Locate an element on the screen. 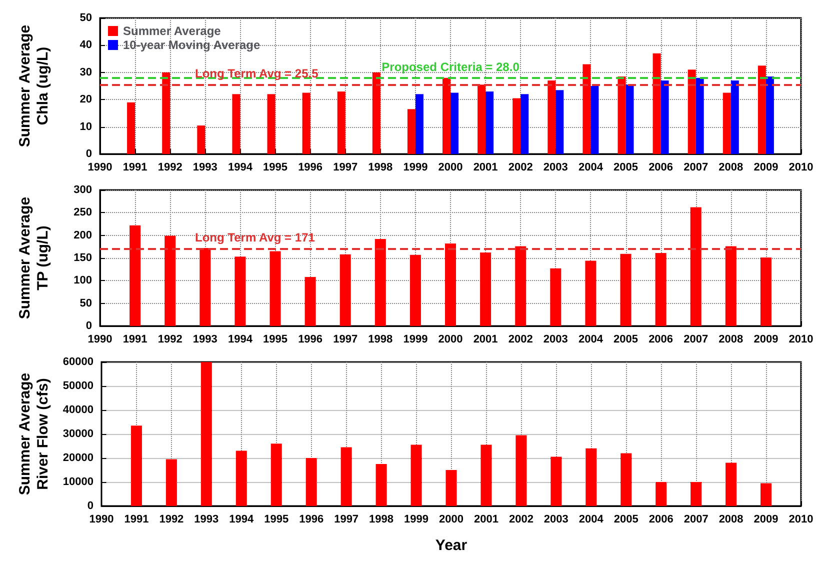  legend-label: 10-year Moving Average is located at coordinates (191, 45).